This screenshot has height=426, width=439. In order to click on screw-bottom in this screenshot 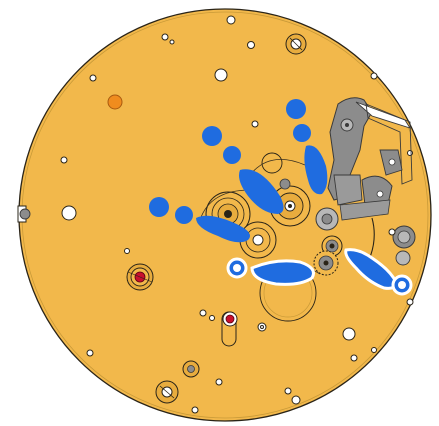, I will do `click(167, 392)`.